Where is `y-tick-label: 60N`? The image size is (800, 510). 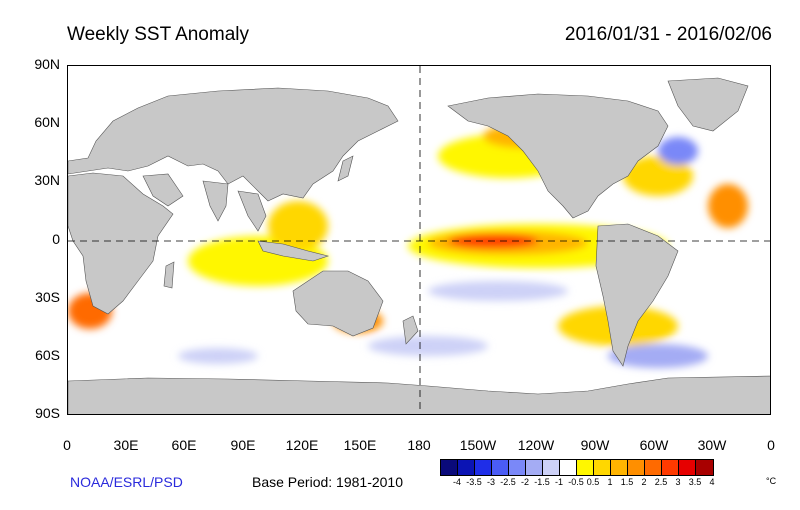
y-tick-label: 60N is located at coordinates (47, 122).